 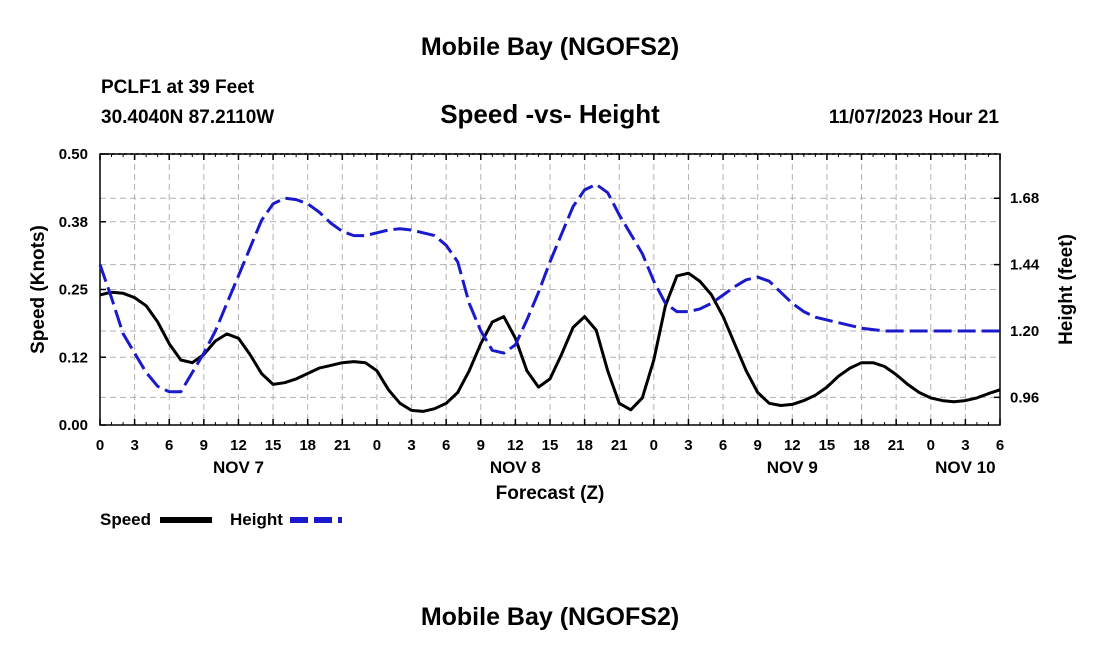 What do you see at coordinates (73, 222) in the screenshot?
I see `y-left-tick-label: 0.38` at bounding box center [73, 222].